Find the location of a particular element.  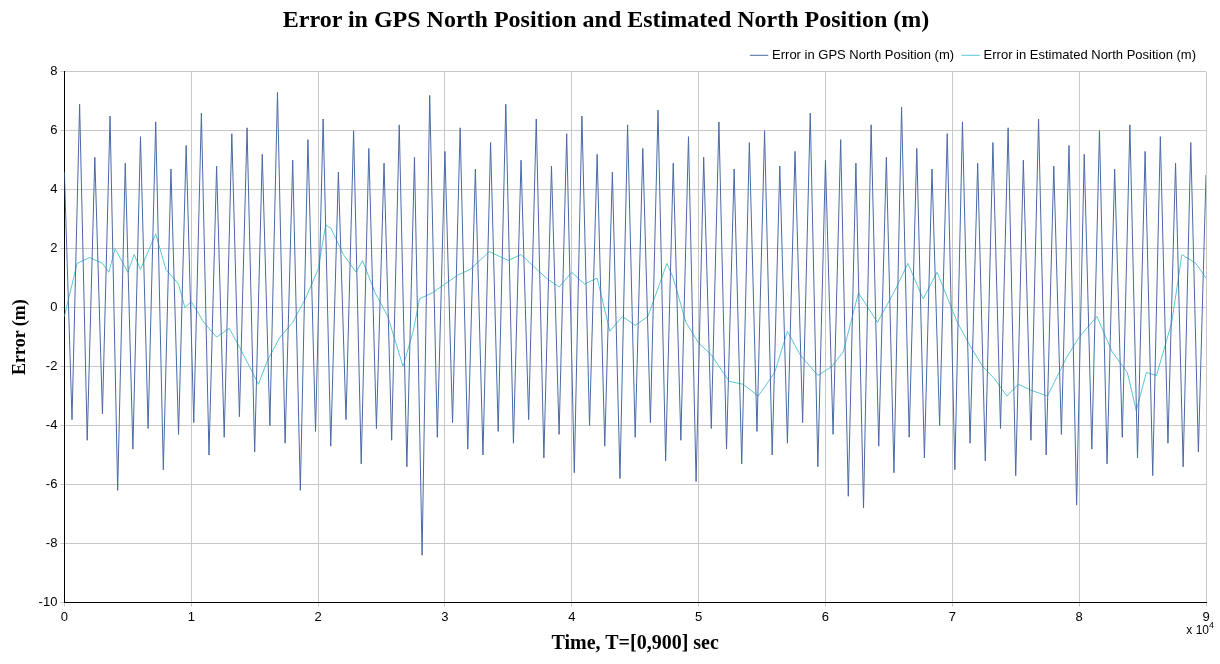

x-axis-title: Time, T=[0,900] sec is located at coordinates (635, 642).